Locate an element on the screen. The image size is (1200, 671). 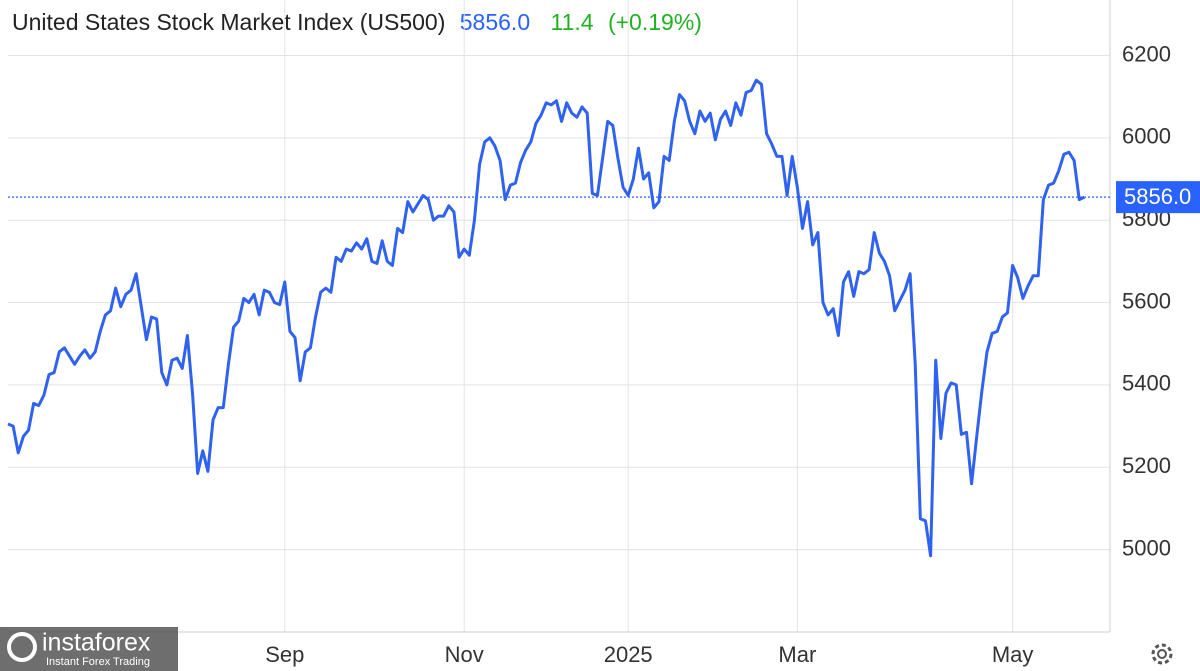
x-tick-label: 2025 is located at coordinates (628, 654).